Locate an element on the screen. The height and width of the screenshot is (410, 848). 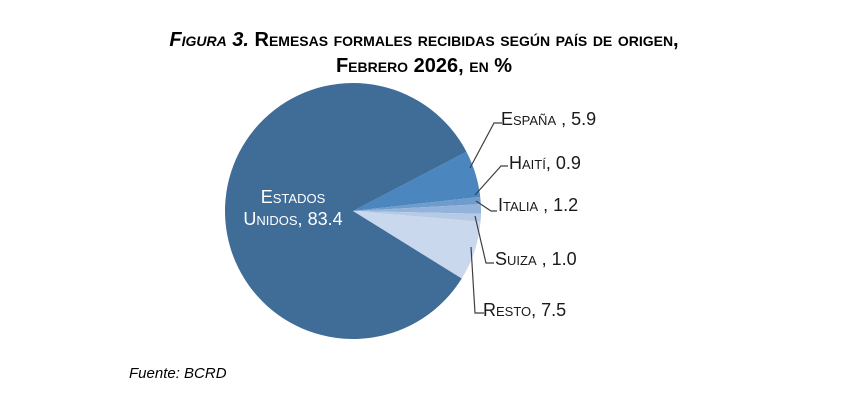
pie-slice-haiti is located at coordinates (417, 203).